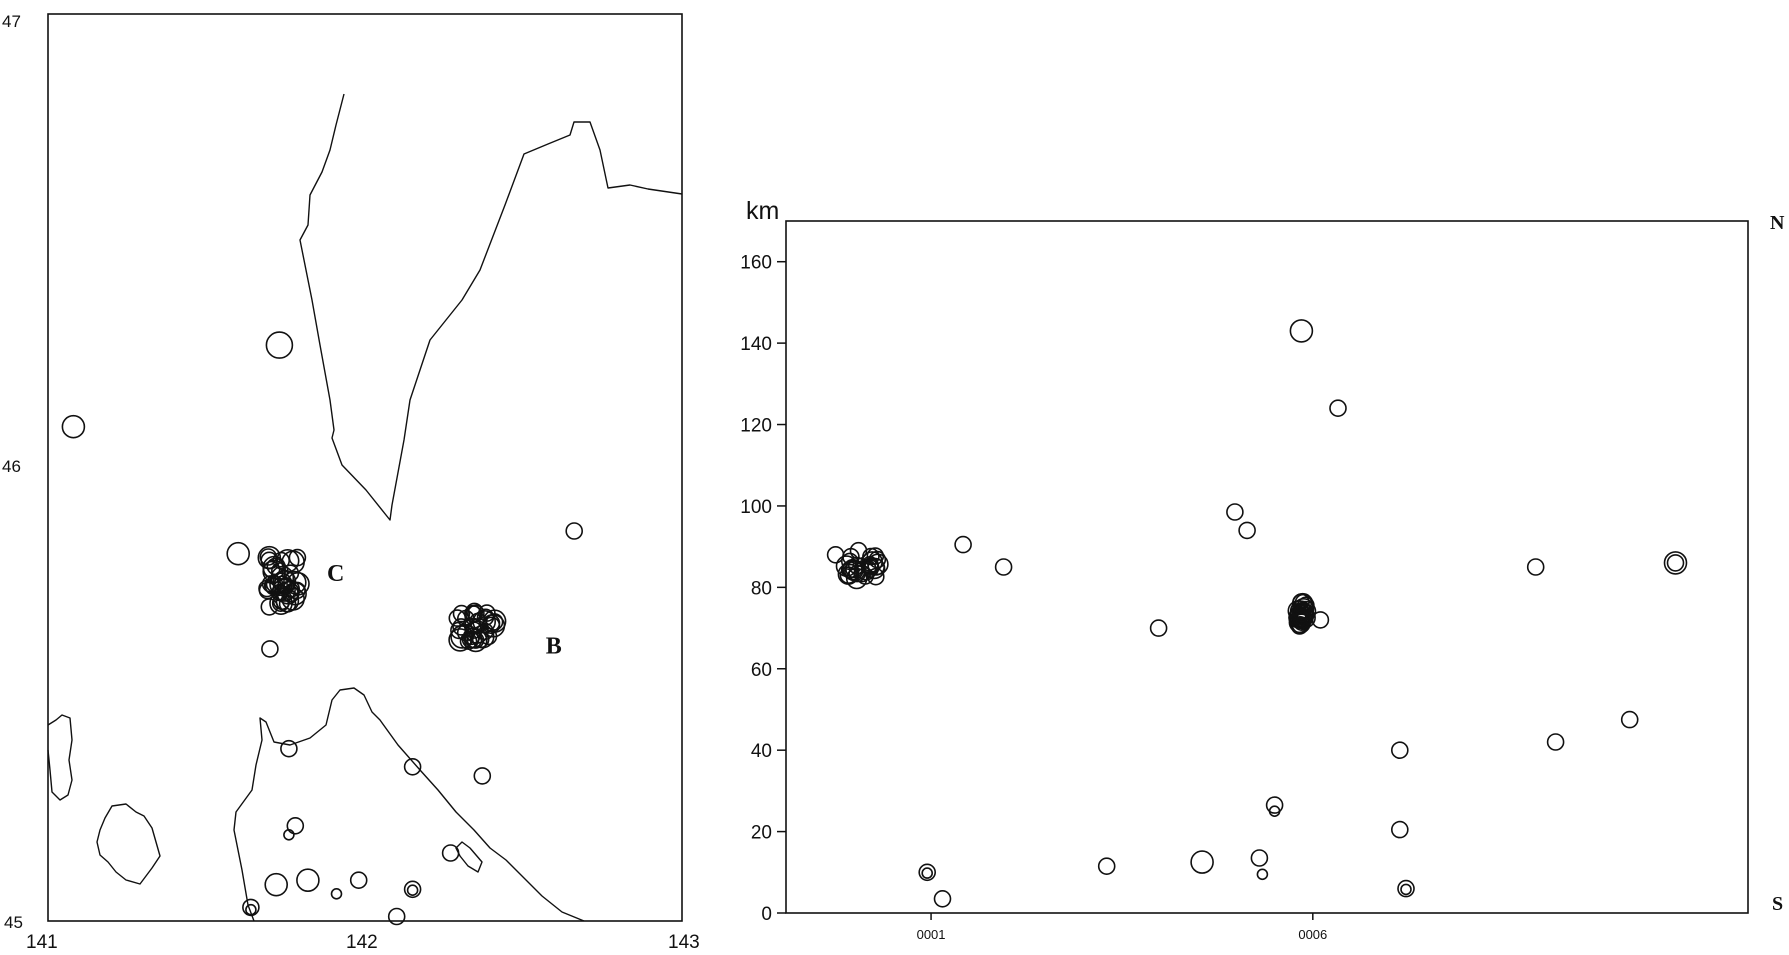 The width and height of the screenshot is (1789, 955). What do you see at coordinates (766, 914) in the screenshot?
I see `section-y-tick-label: 0` at bounding box center [766, 914].